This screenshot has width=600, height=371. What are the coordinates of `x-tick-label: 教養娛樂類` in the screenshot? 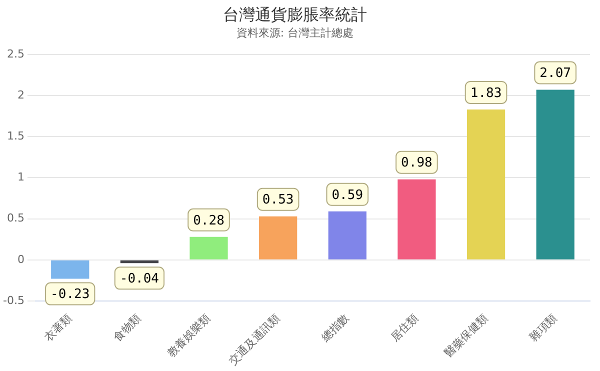 It's located at (188, 336).